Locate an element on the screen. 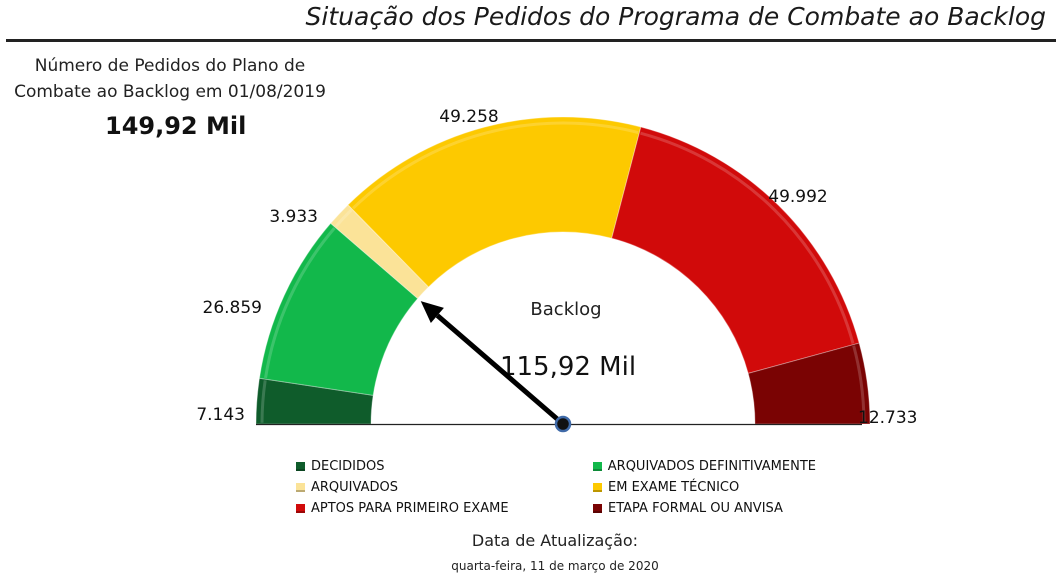  gauge-needle-head is located at coordinates (432, 312).